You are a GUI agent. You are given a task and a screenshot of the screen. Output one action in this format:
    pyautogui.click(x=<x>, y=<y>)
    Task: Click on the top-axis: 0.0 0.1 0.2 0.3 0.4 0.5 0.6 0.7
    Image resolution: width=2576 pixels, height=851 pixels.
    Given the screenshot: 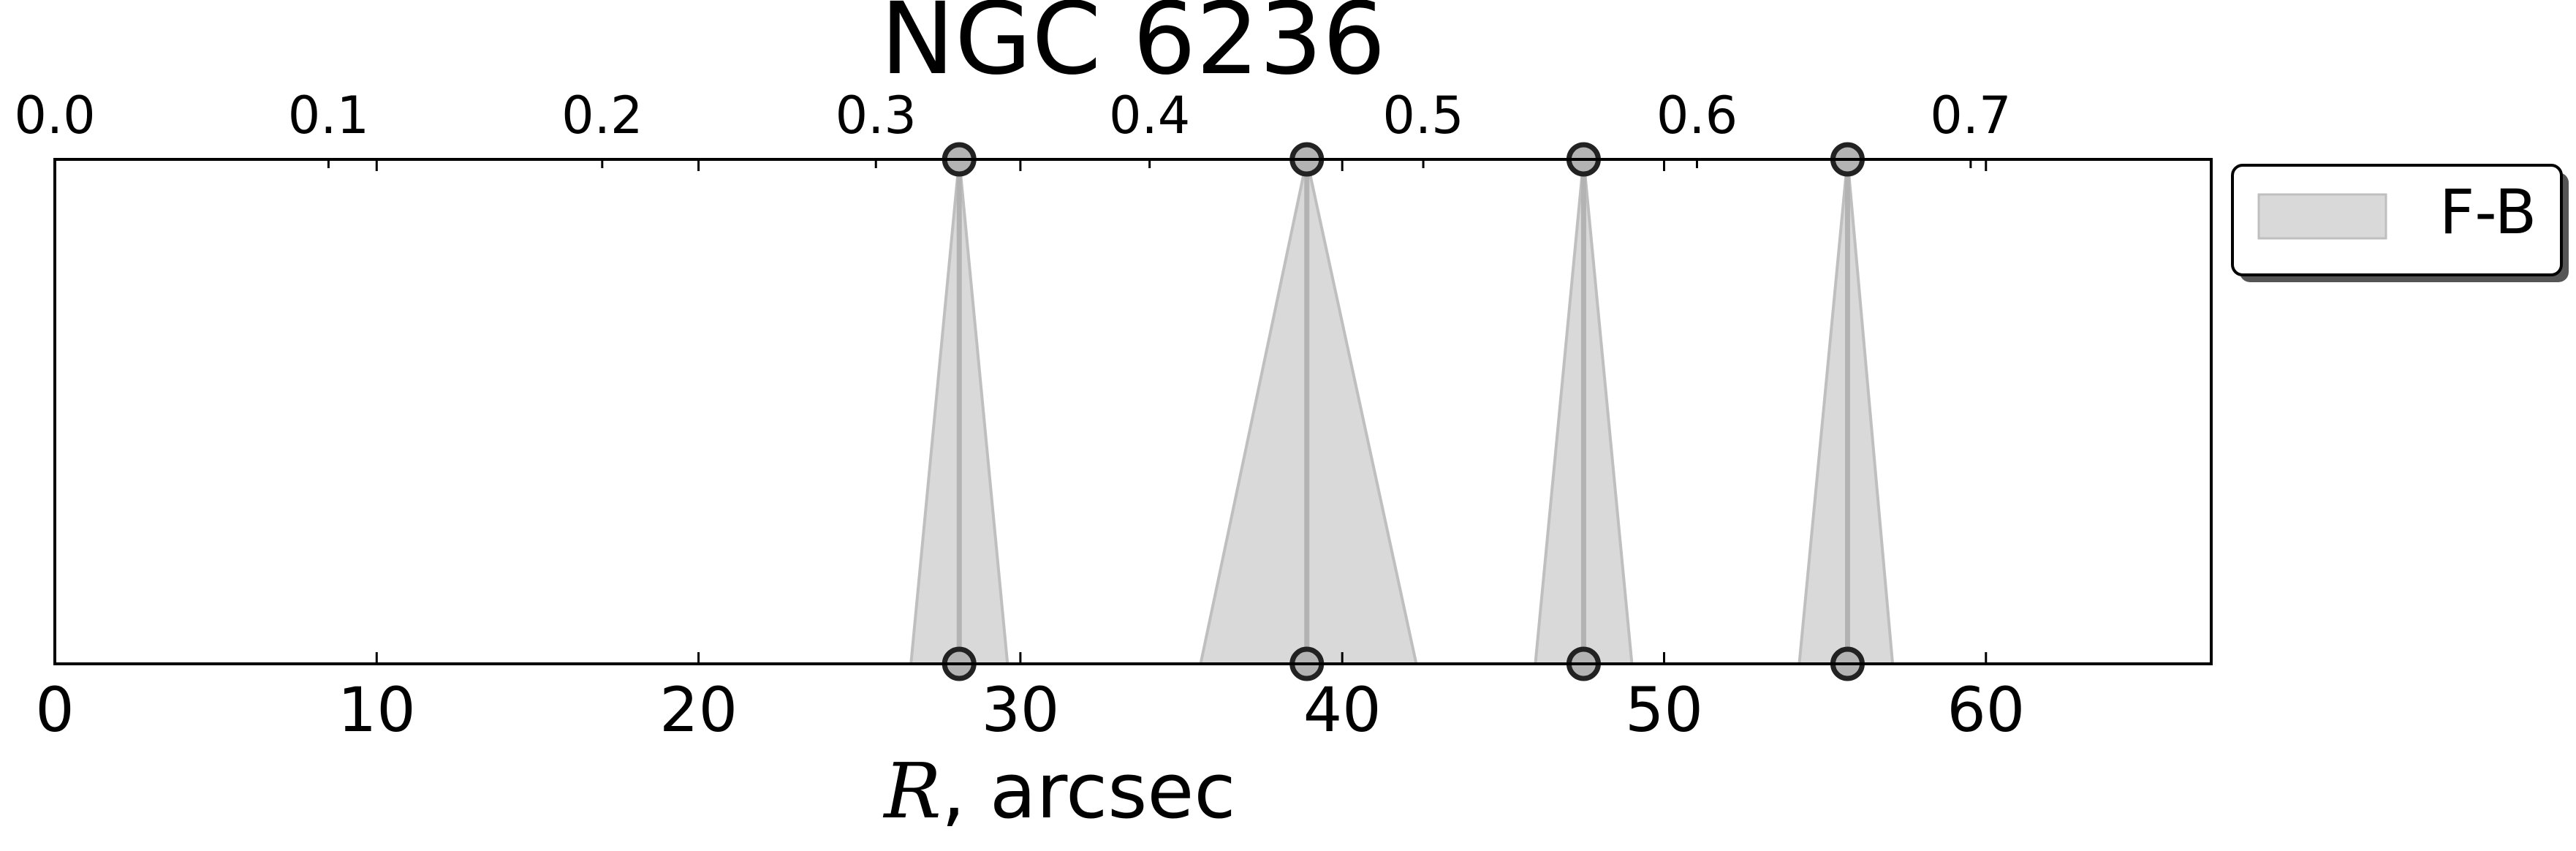 What is the action you would take?
    pyautogui.click(x=1013, y=127)
    